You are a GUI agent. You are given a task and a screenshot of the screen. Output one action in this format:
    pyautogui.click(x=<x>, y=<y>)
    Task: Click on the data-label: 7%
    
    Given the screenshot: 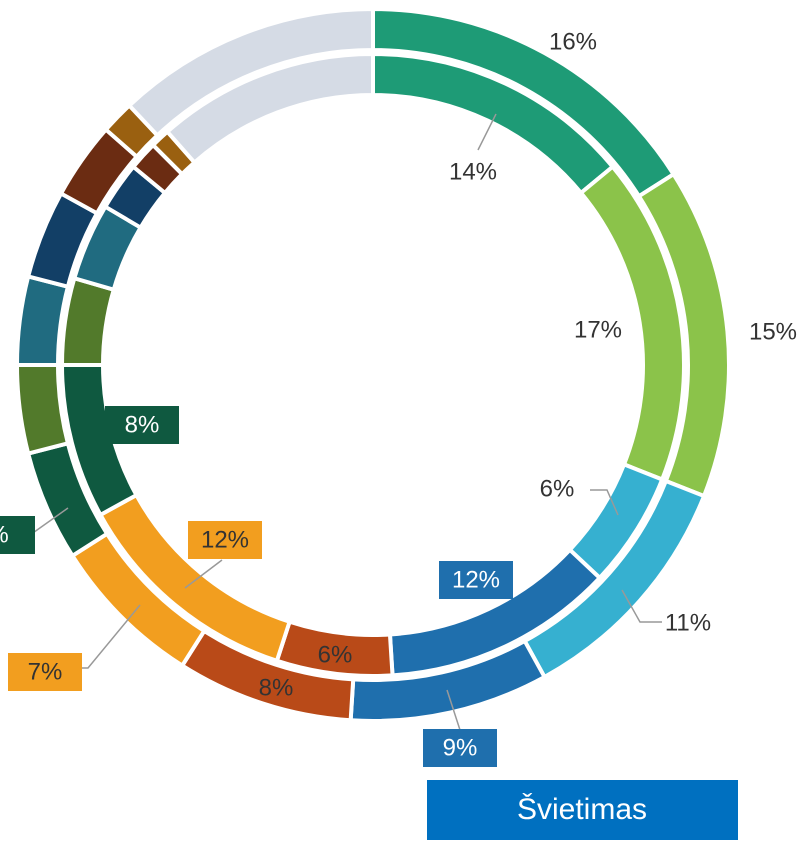 What is the action you would take?
    pyautogui.click(x=45, y=671)
    